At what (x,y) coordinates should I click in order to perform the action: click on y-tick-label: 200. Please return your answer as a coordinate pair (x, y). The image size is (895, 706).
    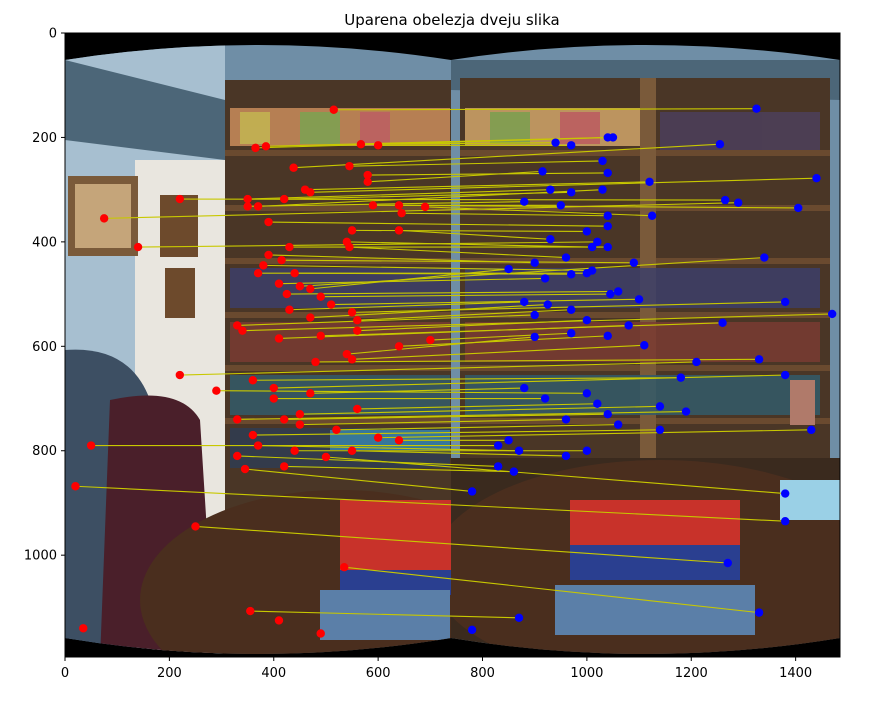
    Looking at the image, I should click on (44, 138).